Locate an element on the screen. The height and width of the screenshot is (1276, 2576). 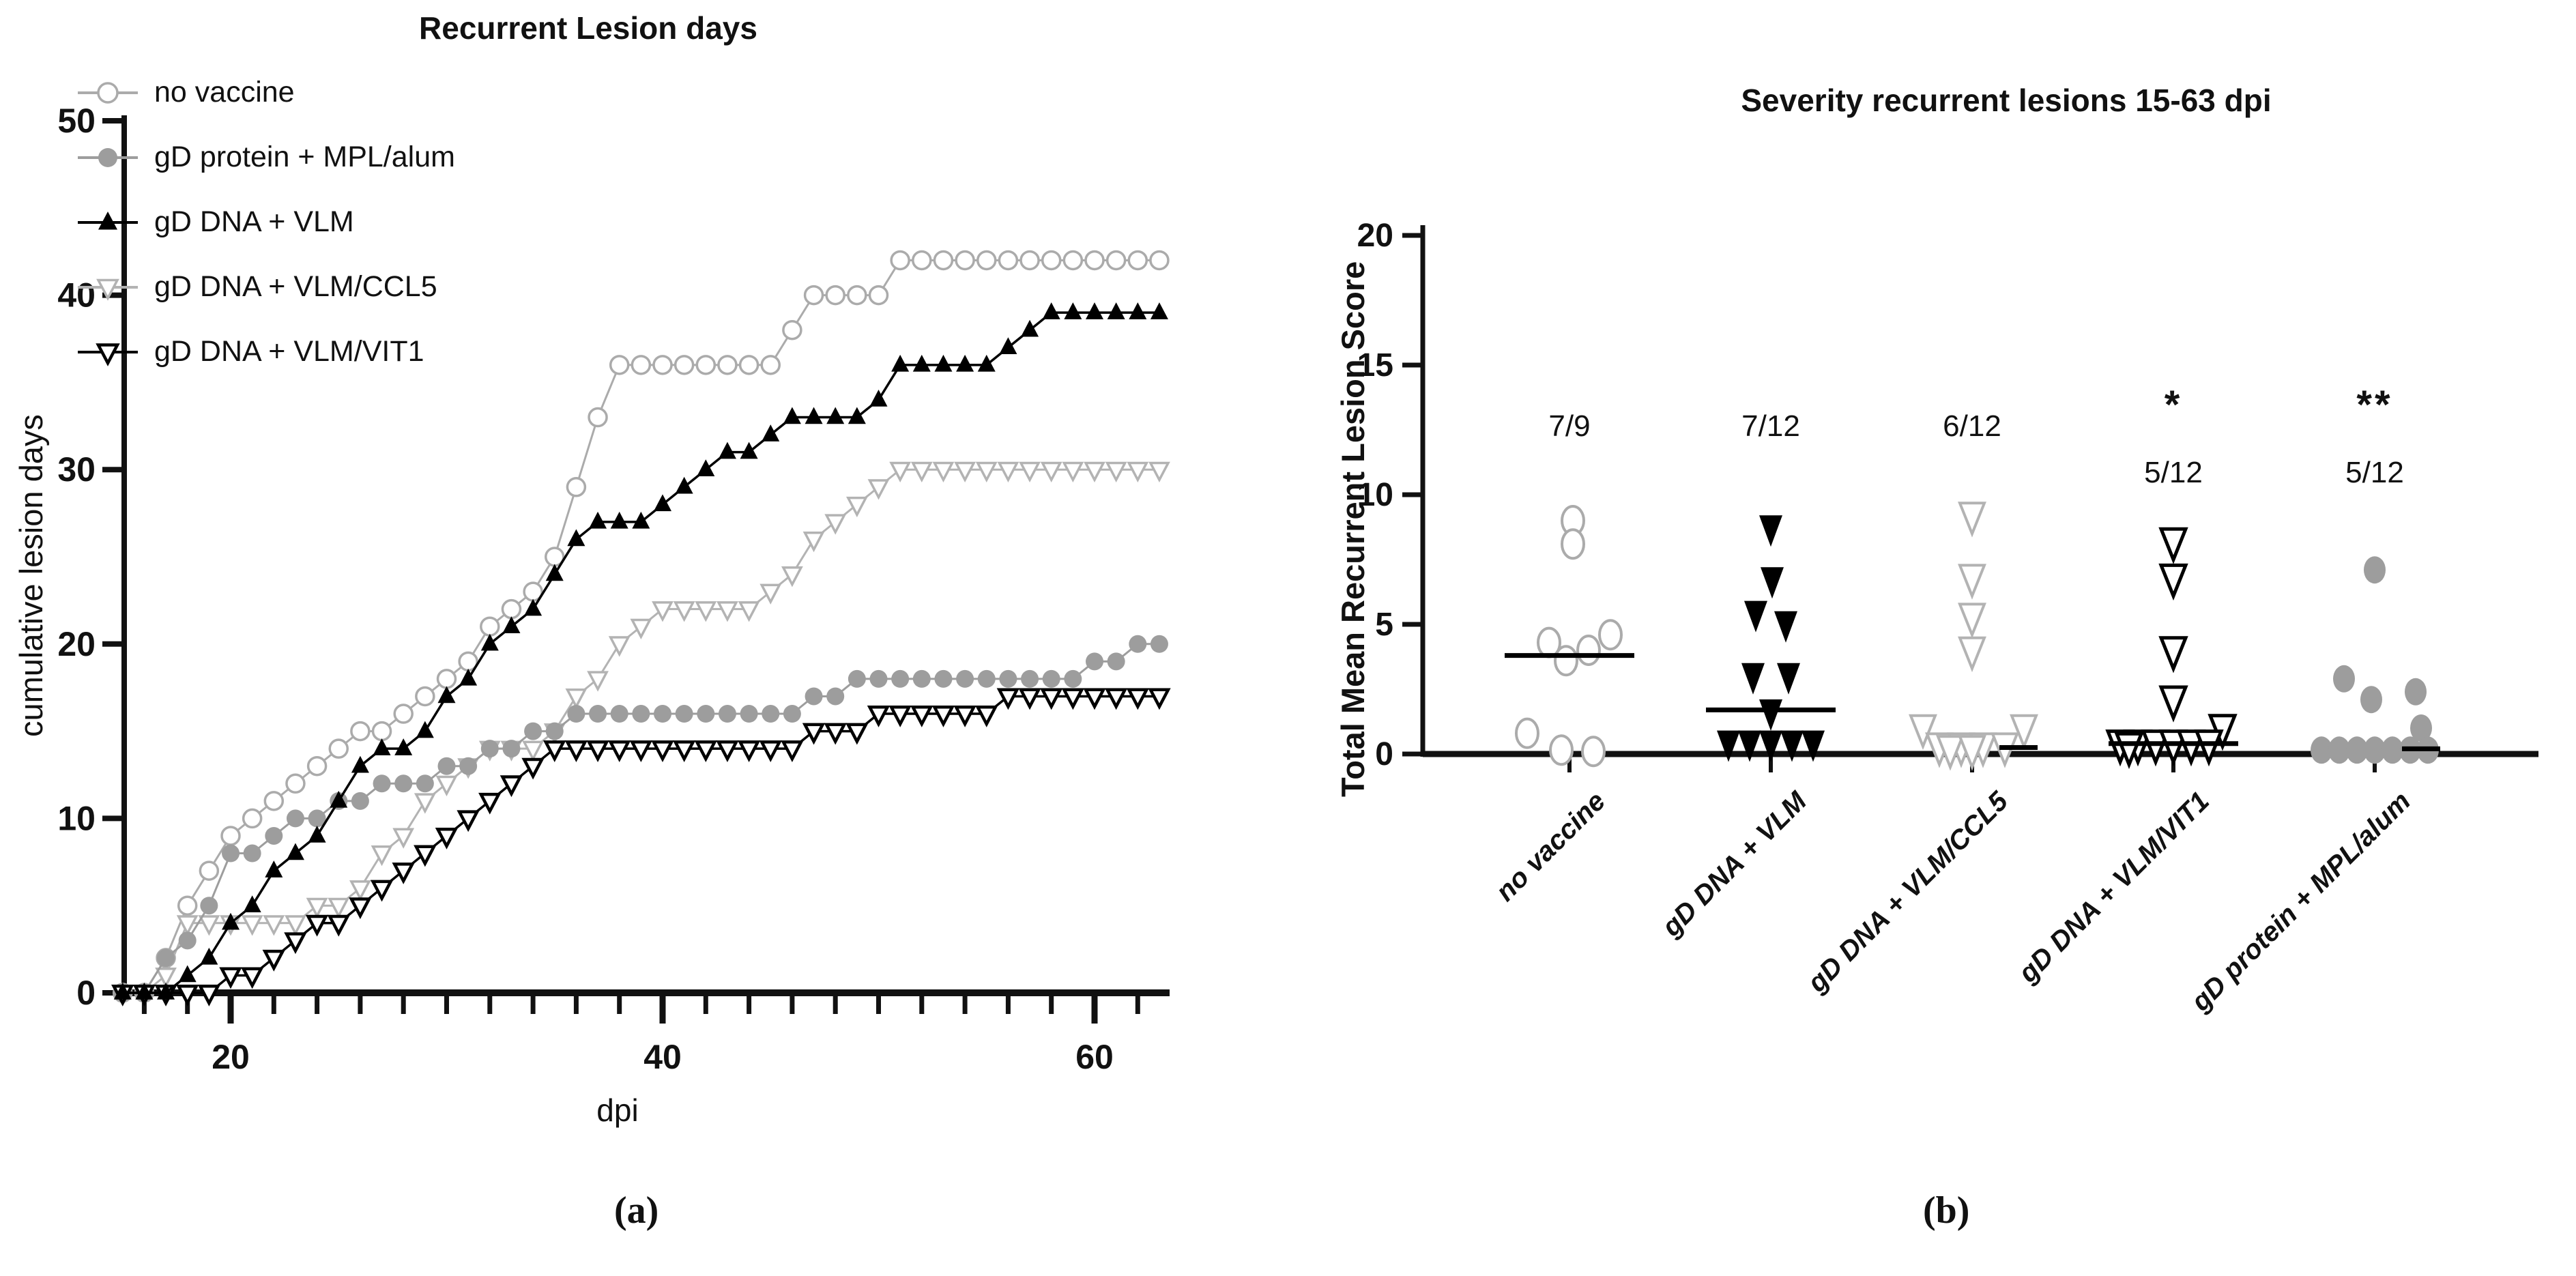
svg-text: 30 is located at coordinates (76, 469).